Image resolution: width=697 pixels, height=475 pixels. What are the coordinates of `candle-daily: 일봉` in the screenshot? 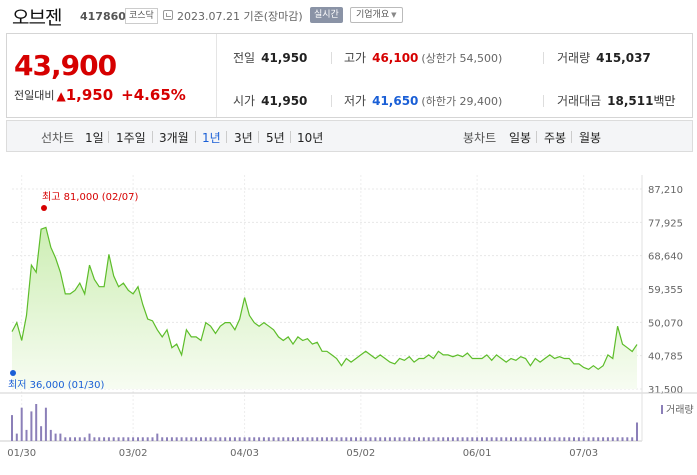 It's located at (520, 138).